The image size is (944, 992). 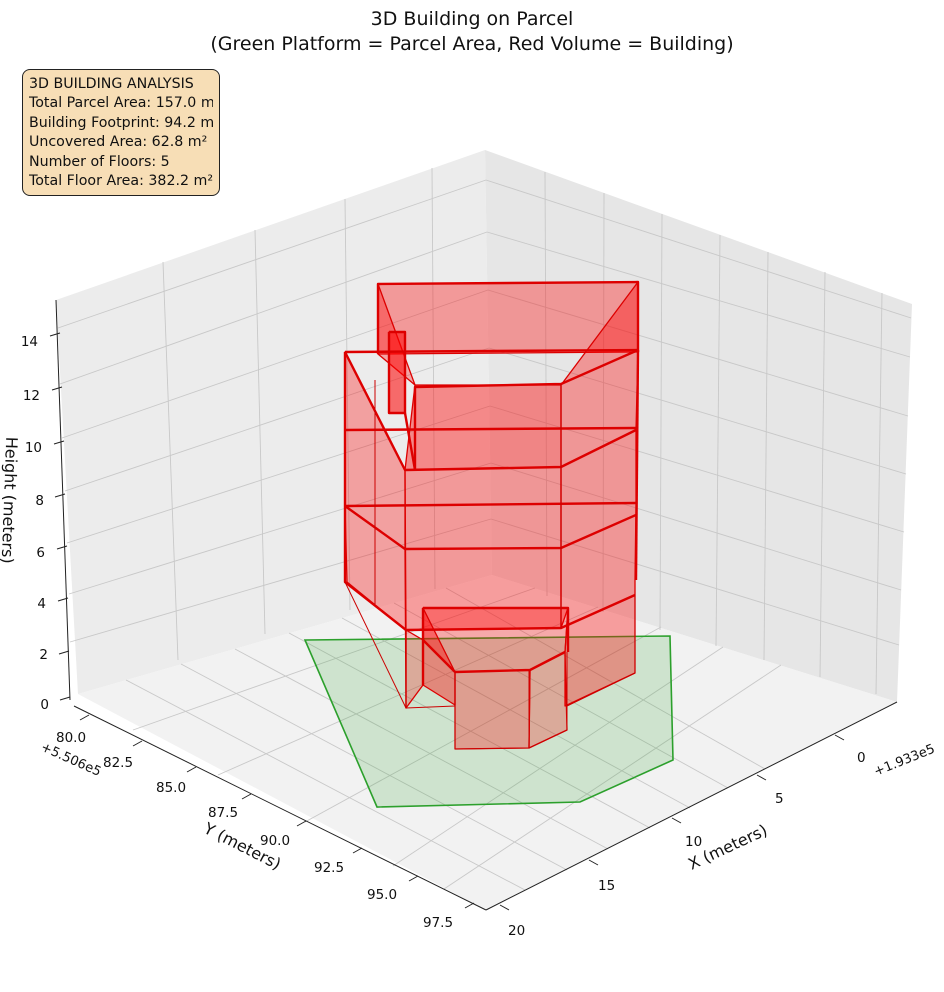 I want to click on y-tick-label: 87.5, so click(x=223, y=813).